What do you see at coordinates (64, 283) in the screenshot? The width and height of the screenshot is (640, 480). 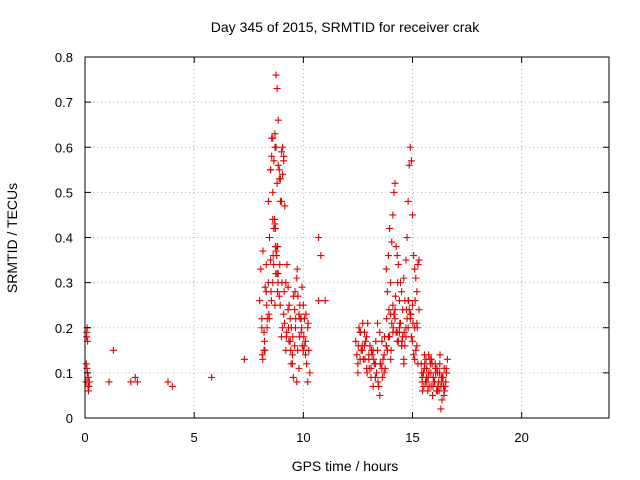 I see `y-tick-label: 0.3` at bounding box center [64, 283].